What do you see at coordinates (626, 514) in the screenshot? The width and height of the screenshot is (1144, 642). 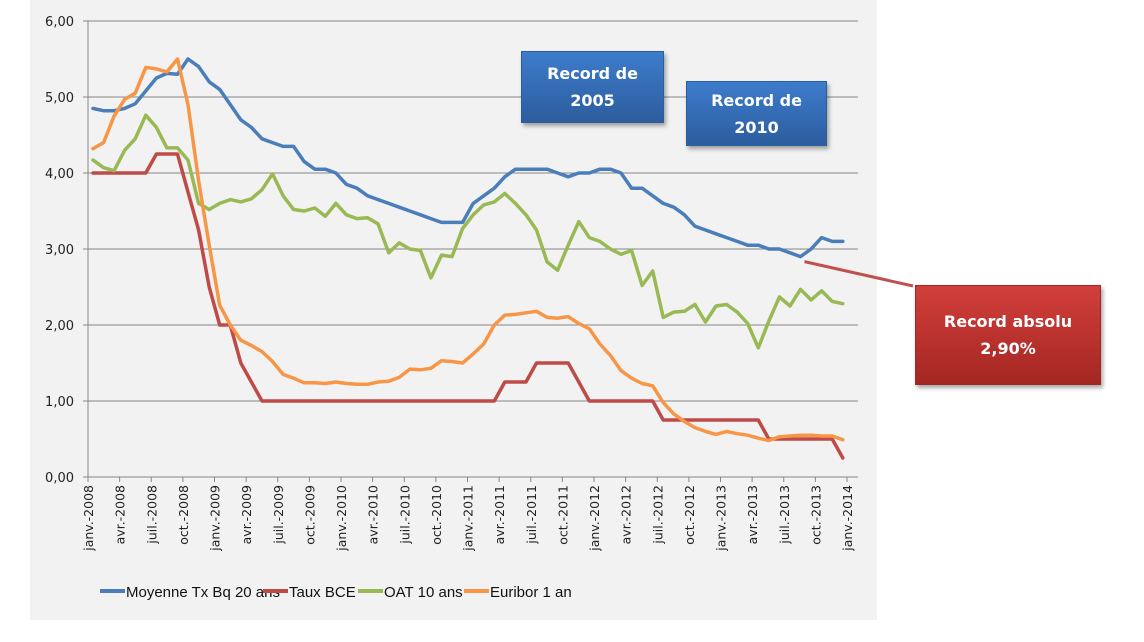 I see `x-tick-label: avr.-2012` at bounding box center [626, 514].